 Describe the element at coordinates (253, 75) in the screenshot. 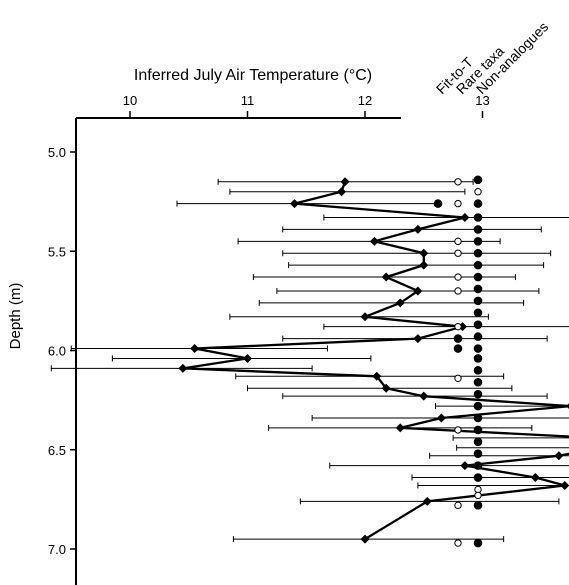

I see `chart-title: Inferred July Air Temperature (°C)` at that location.